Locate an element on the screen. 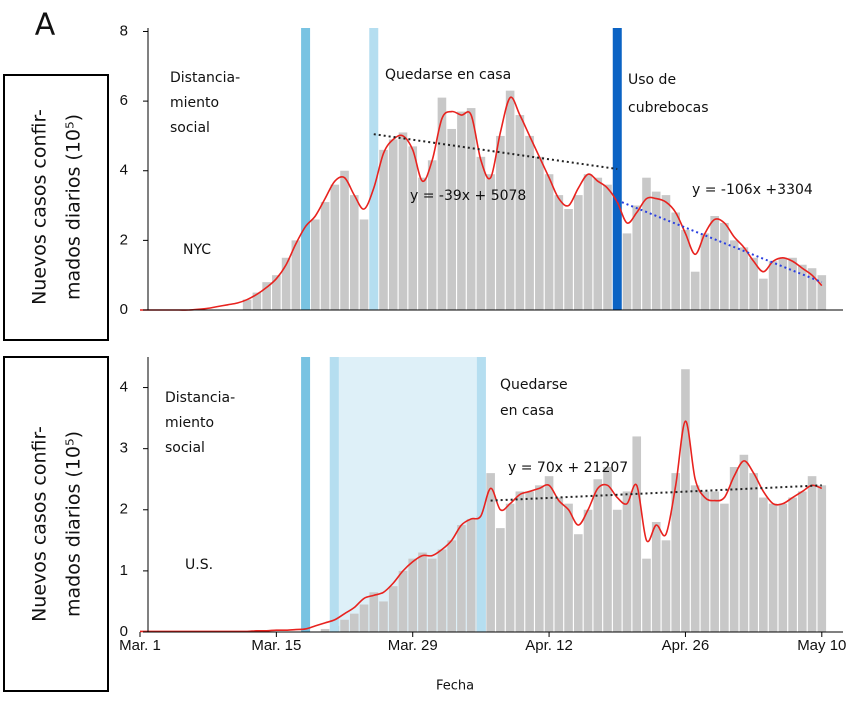 This screenshot has width=862, height=702. annotation: U.S. is located at coordinates (199, 565).